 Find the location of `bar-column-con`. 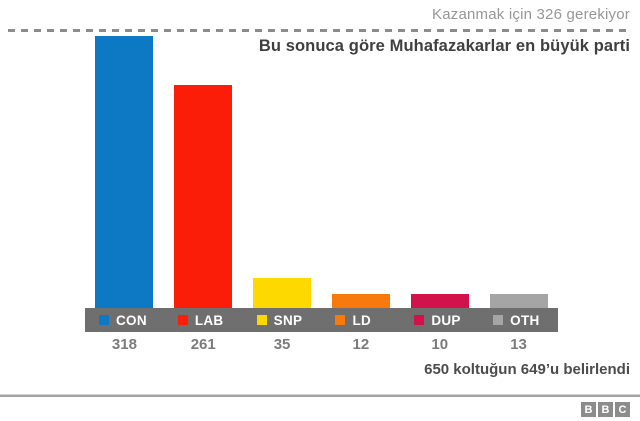

bar-column-con is located at coordinates (124, 172).